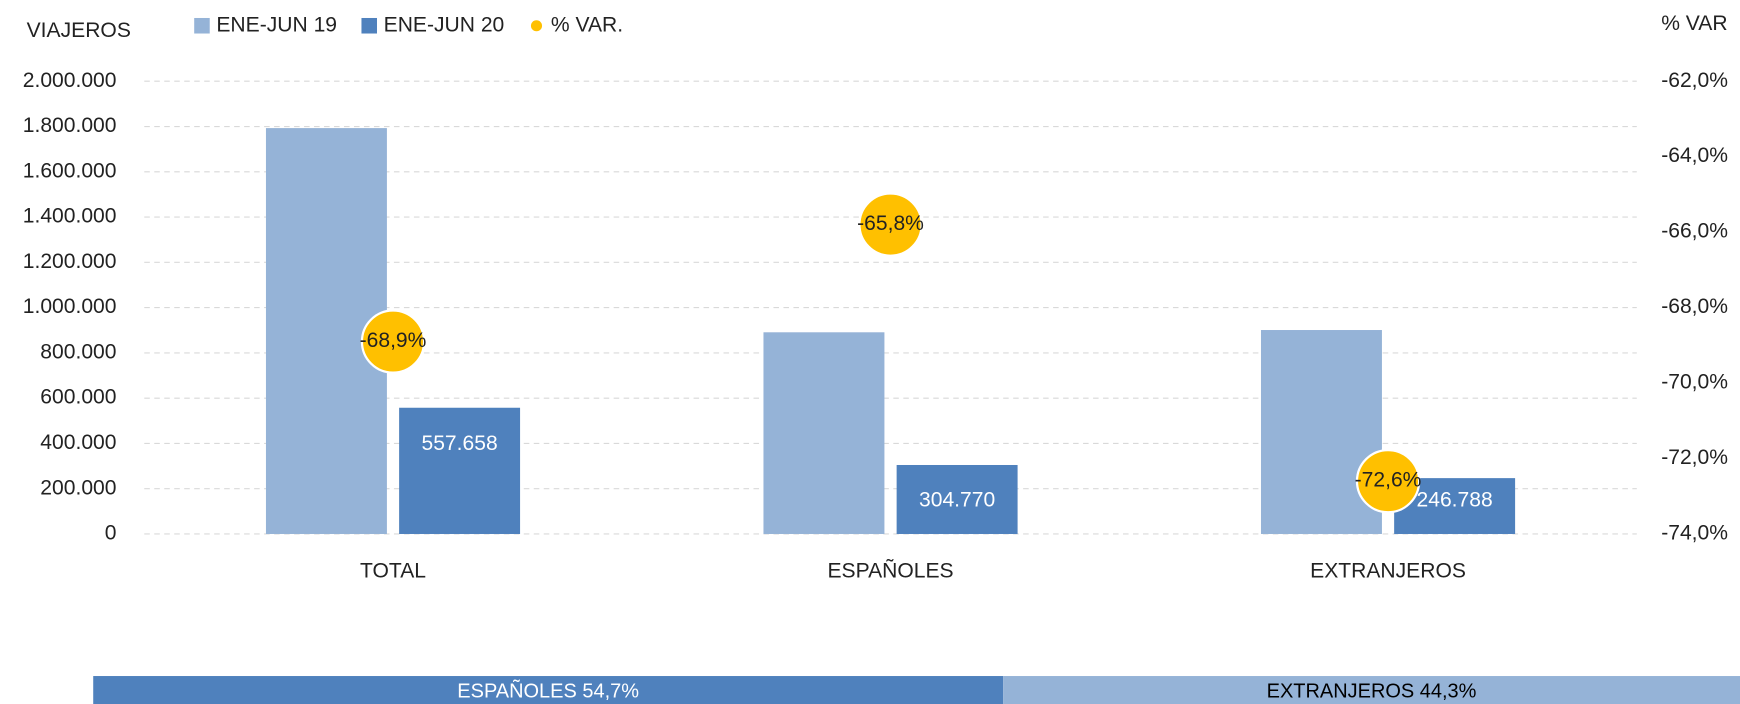 The image size is (1740, 704). I want to click on y-tick-label: 1.000.000, so click(70, 306).